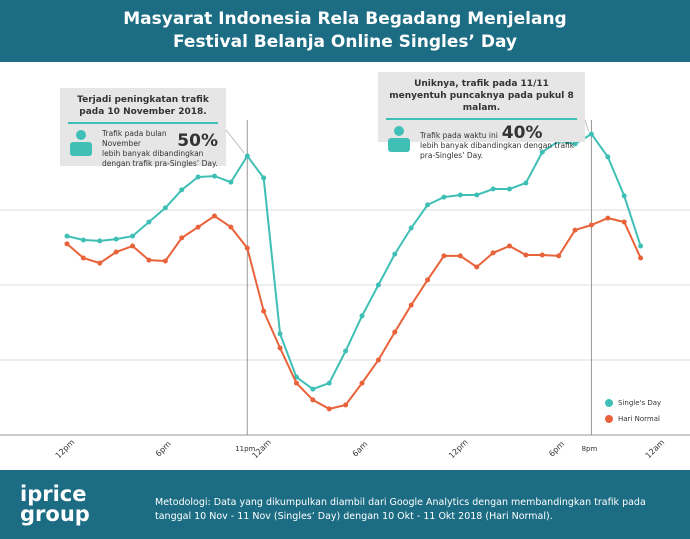 The image size is (690, 539). I want to click on x-tick-label: 11pm, so click(245, 449).